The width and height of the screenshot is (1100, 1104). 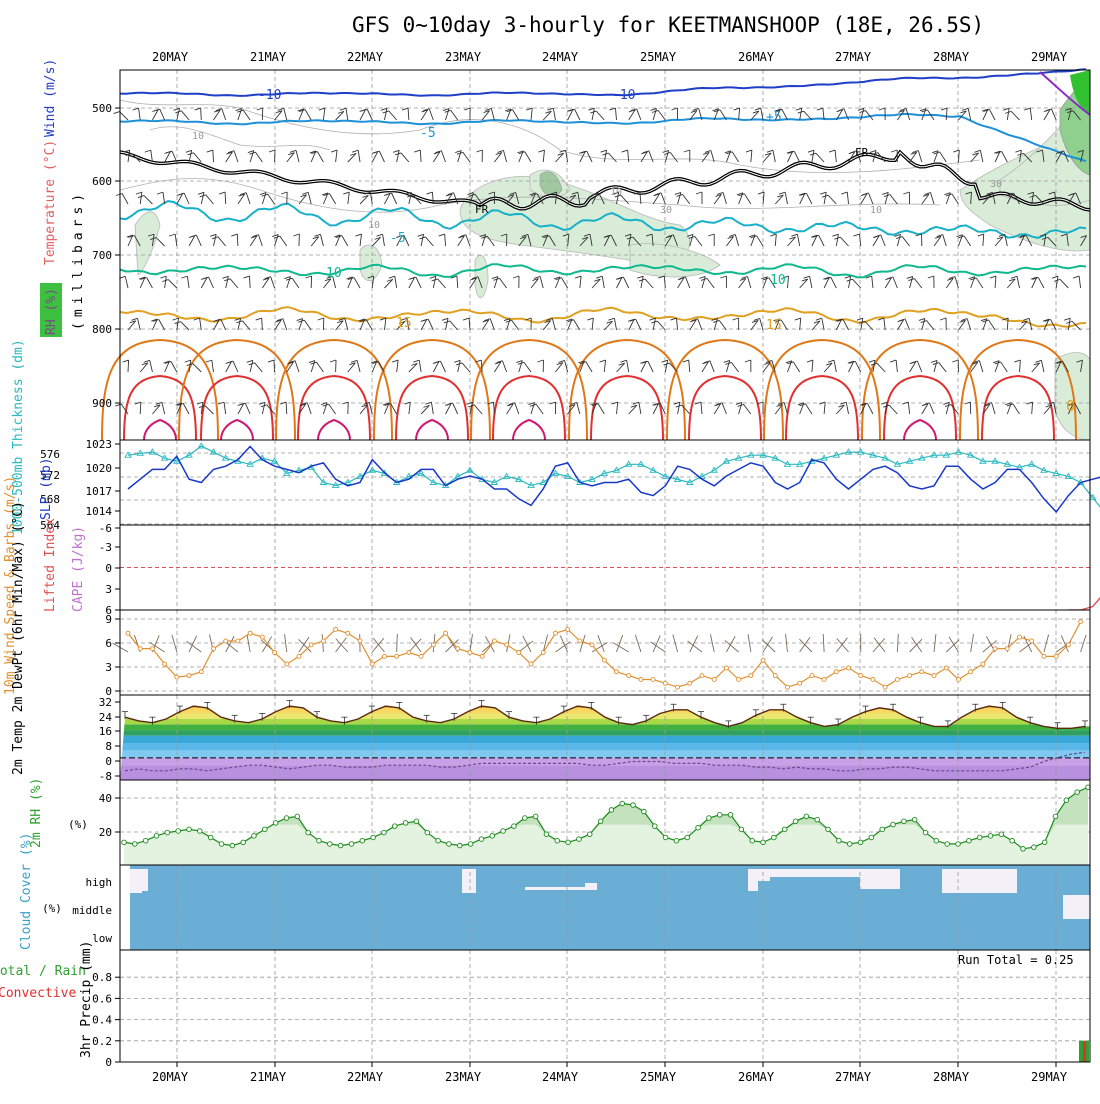 I want to click on rh-legend-label: RH (%), so click(x=51, y=311).